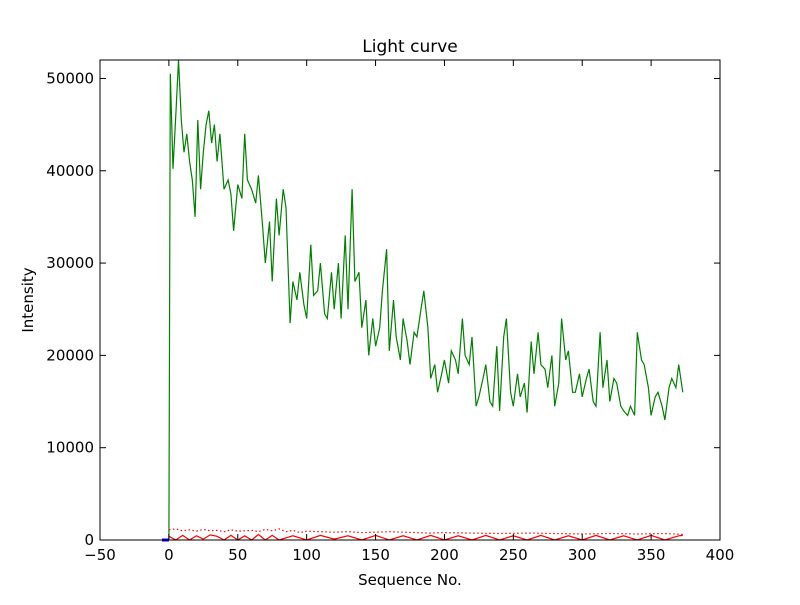  I want to click on y-tick-label: 0, so click(89, 540).